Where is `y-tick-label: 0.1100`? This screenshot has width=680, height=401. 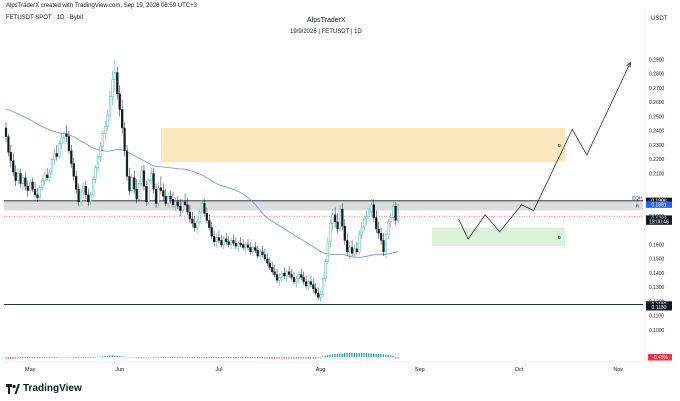
y-tick-label: 0.1100 is located at coordinates (656, 317).